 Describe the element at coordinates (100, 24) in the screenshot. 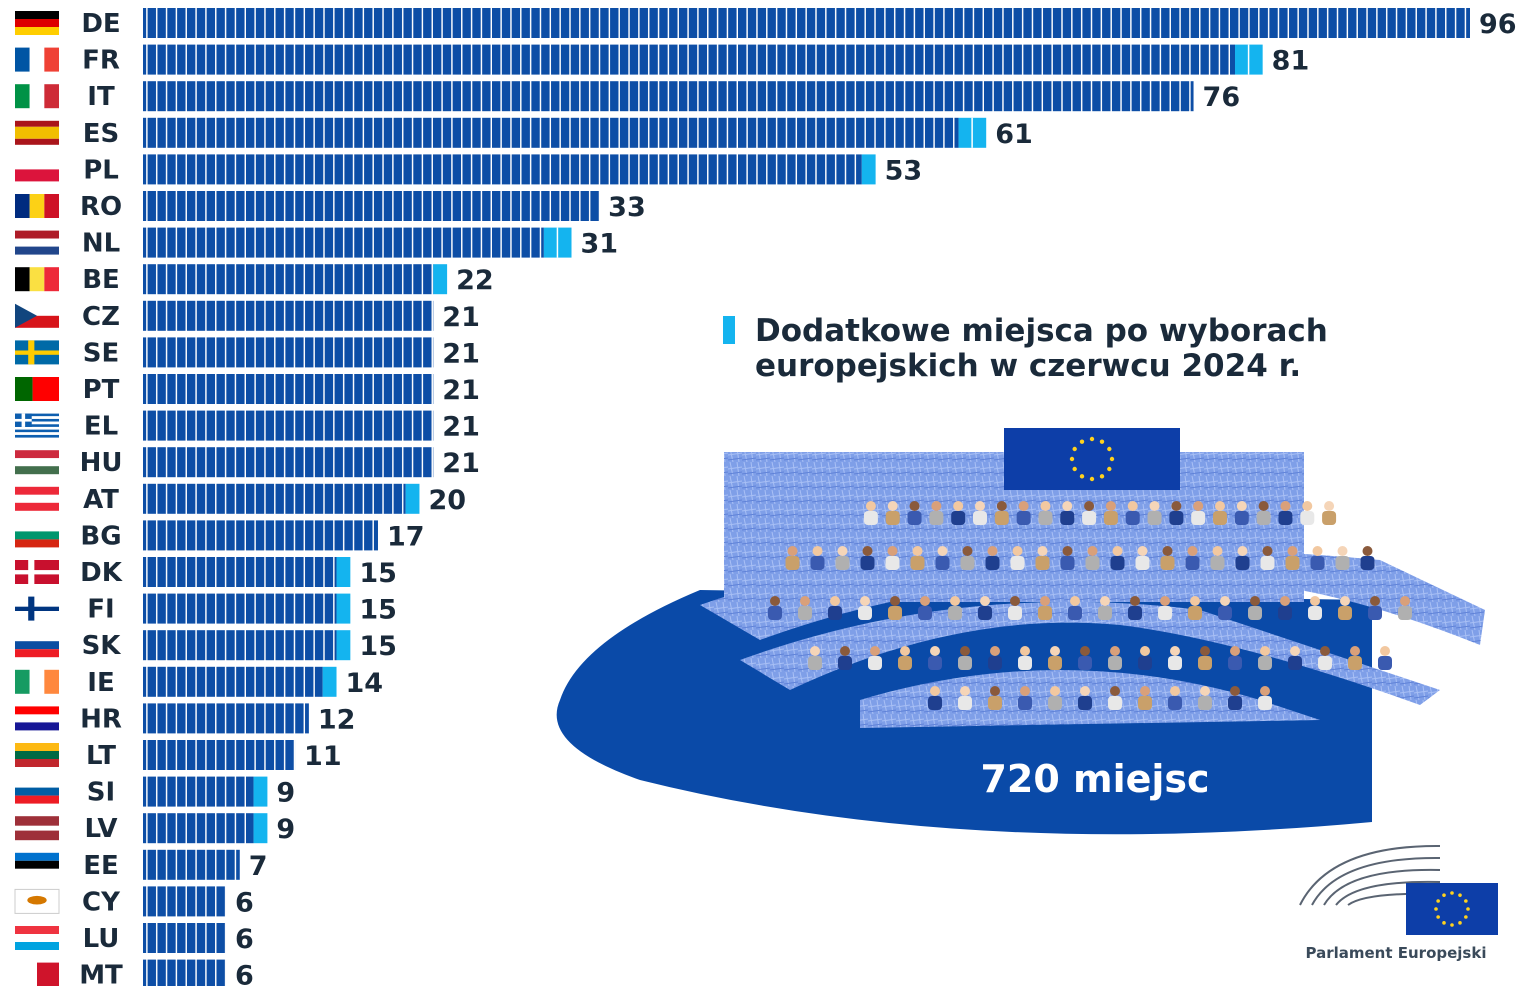

I see `country-code-label: DE` at that location.